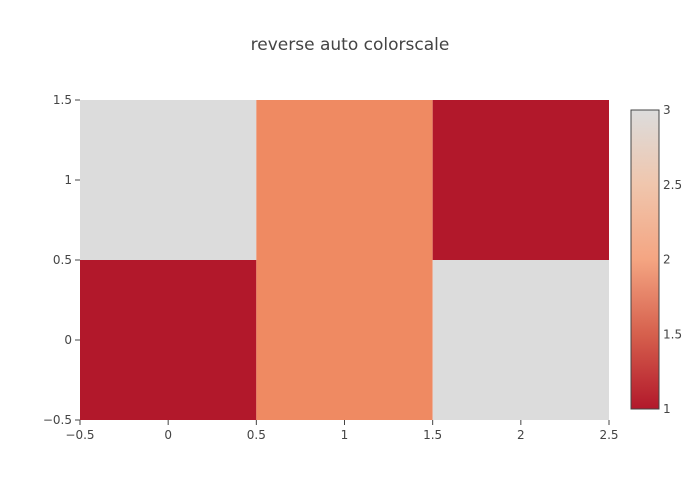  I want to click on y-tick-label: 1.5, so click(62, 100).